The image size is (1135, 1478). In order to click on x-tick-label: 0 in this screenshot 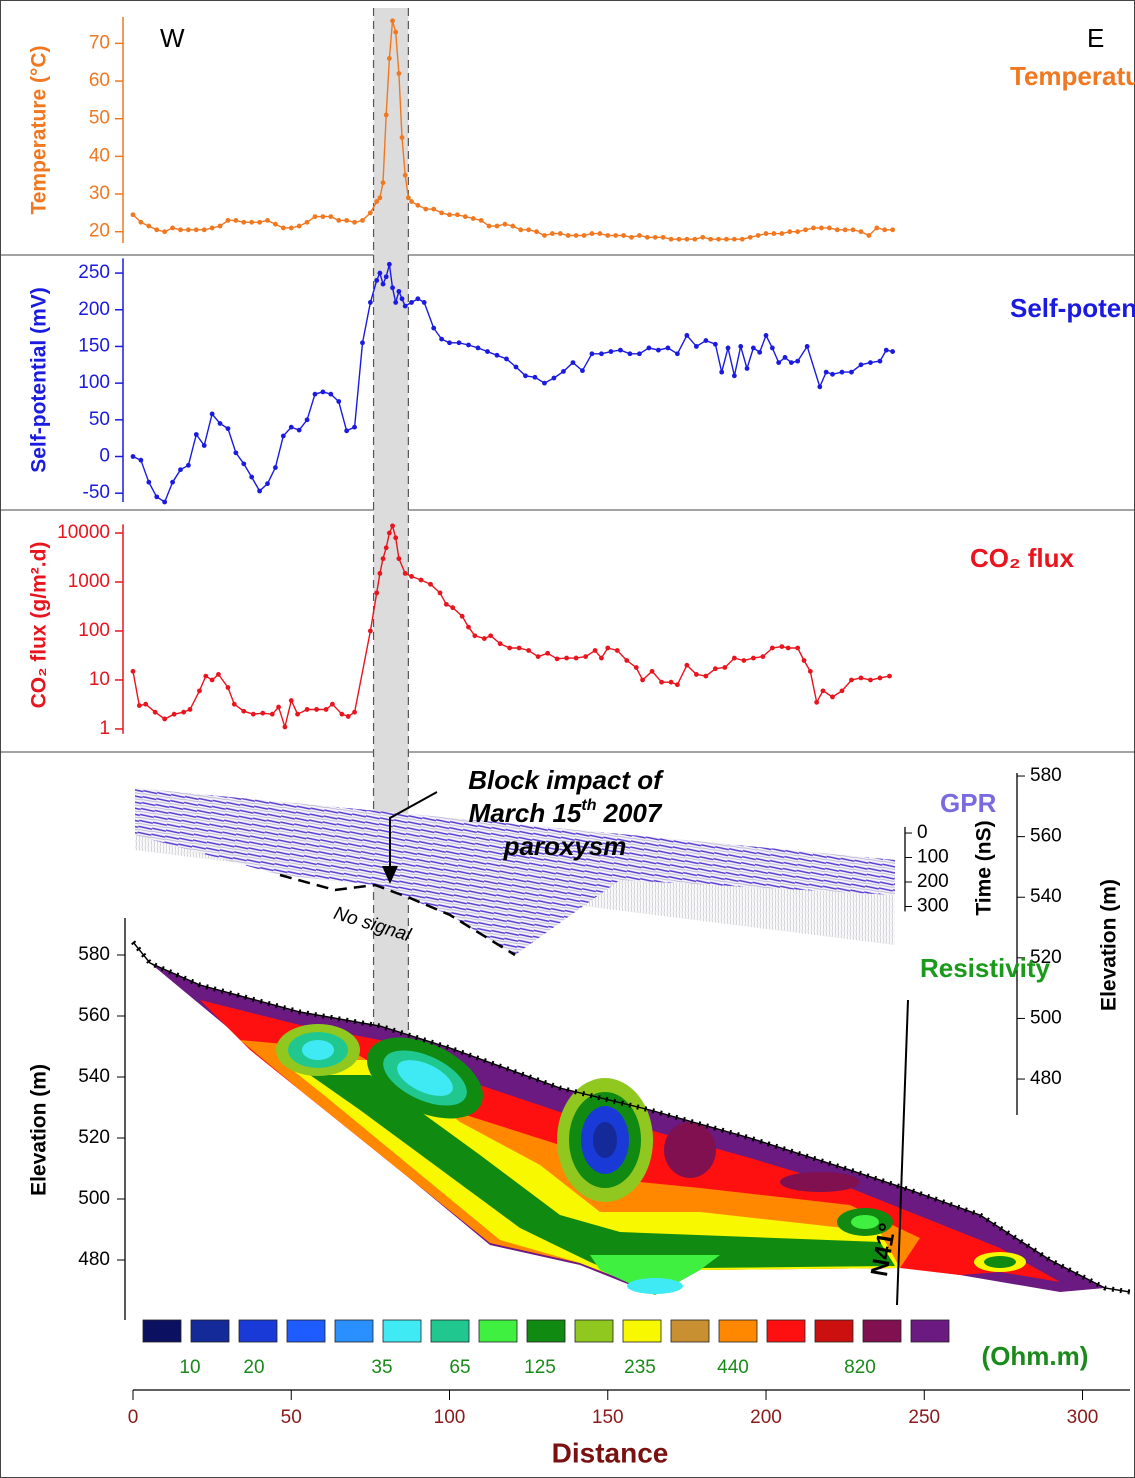, I will do `click(133, 1417)`.